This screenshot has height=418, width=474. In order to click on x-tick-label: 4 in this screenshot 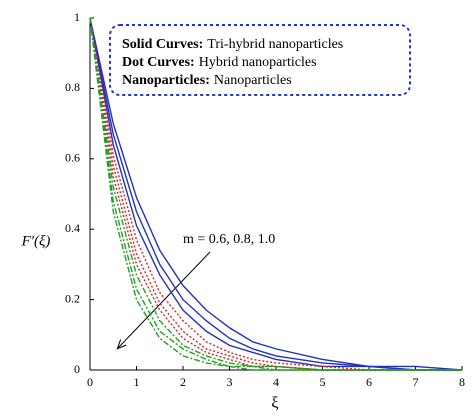, I will do `click(276, 382)`.